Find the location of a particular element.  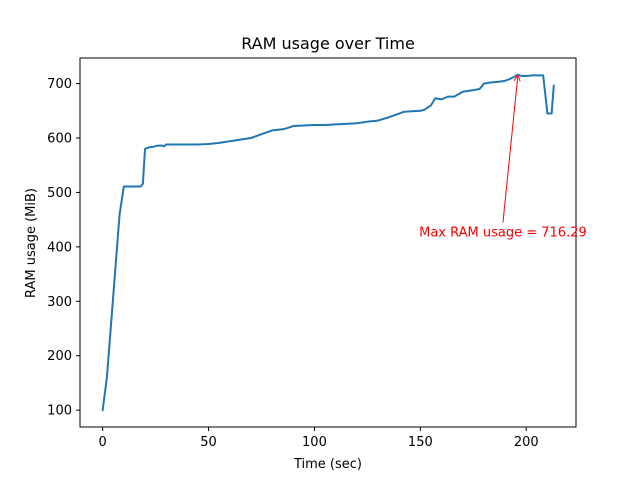

x-axis-label: Time (sec) is located at coordinates (327, 464).